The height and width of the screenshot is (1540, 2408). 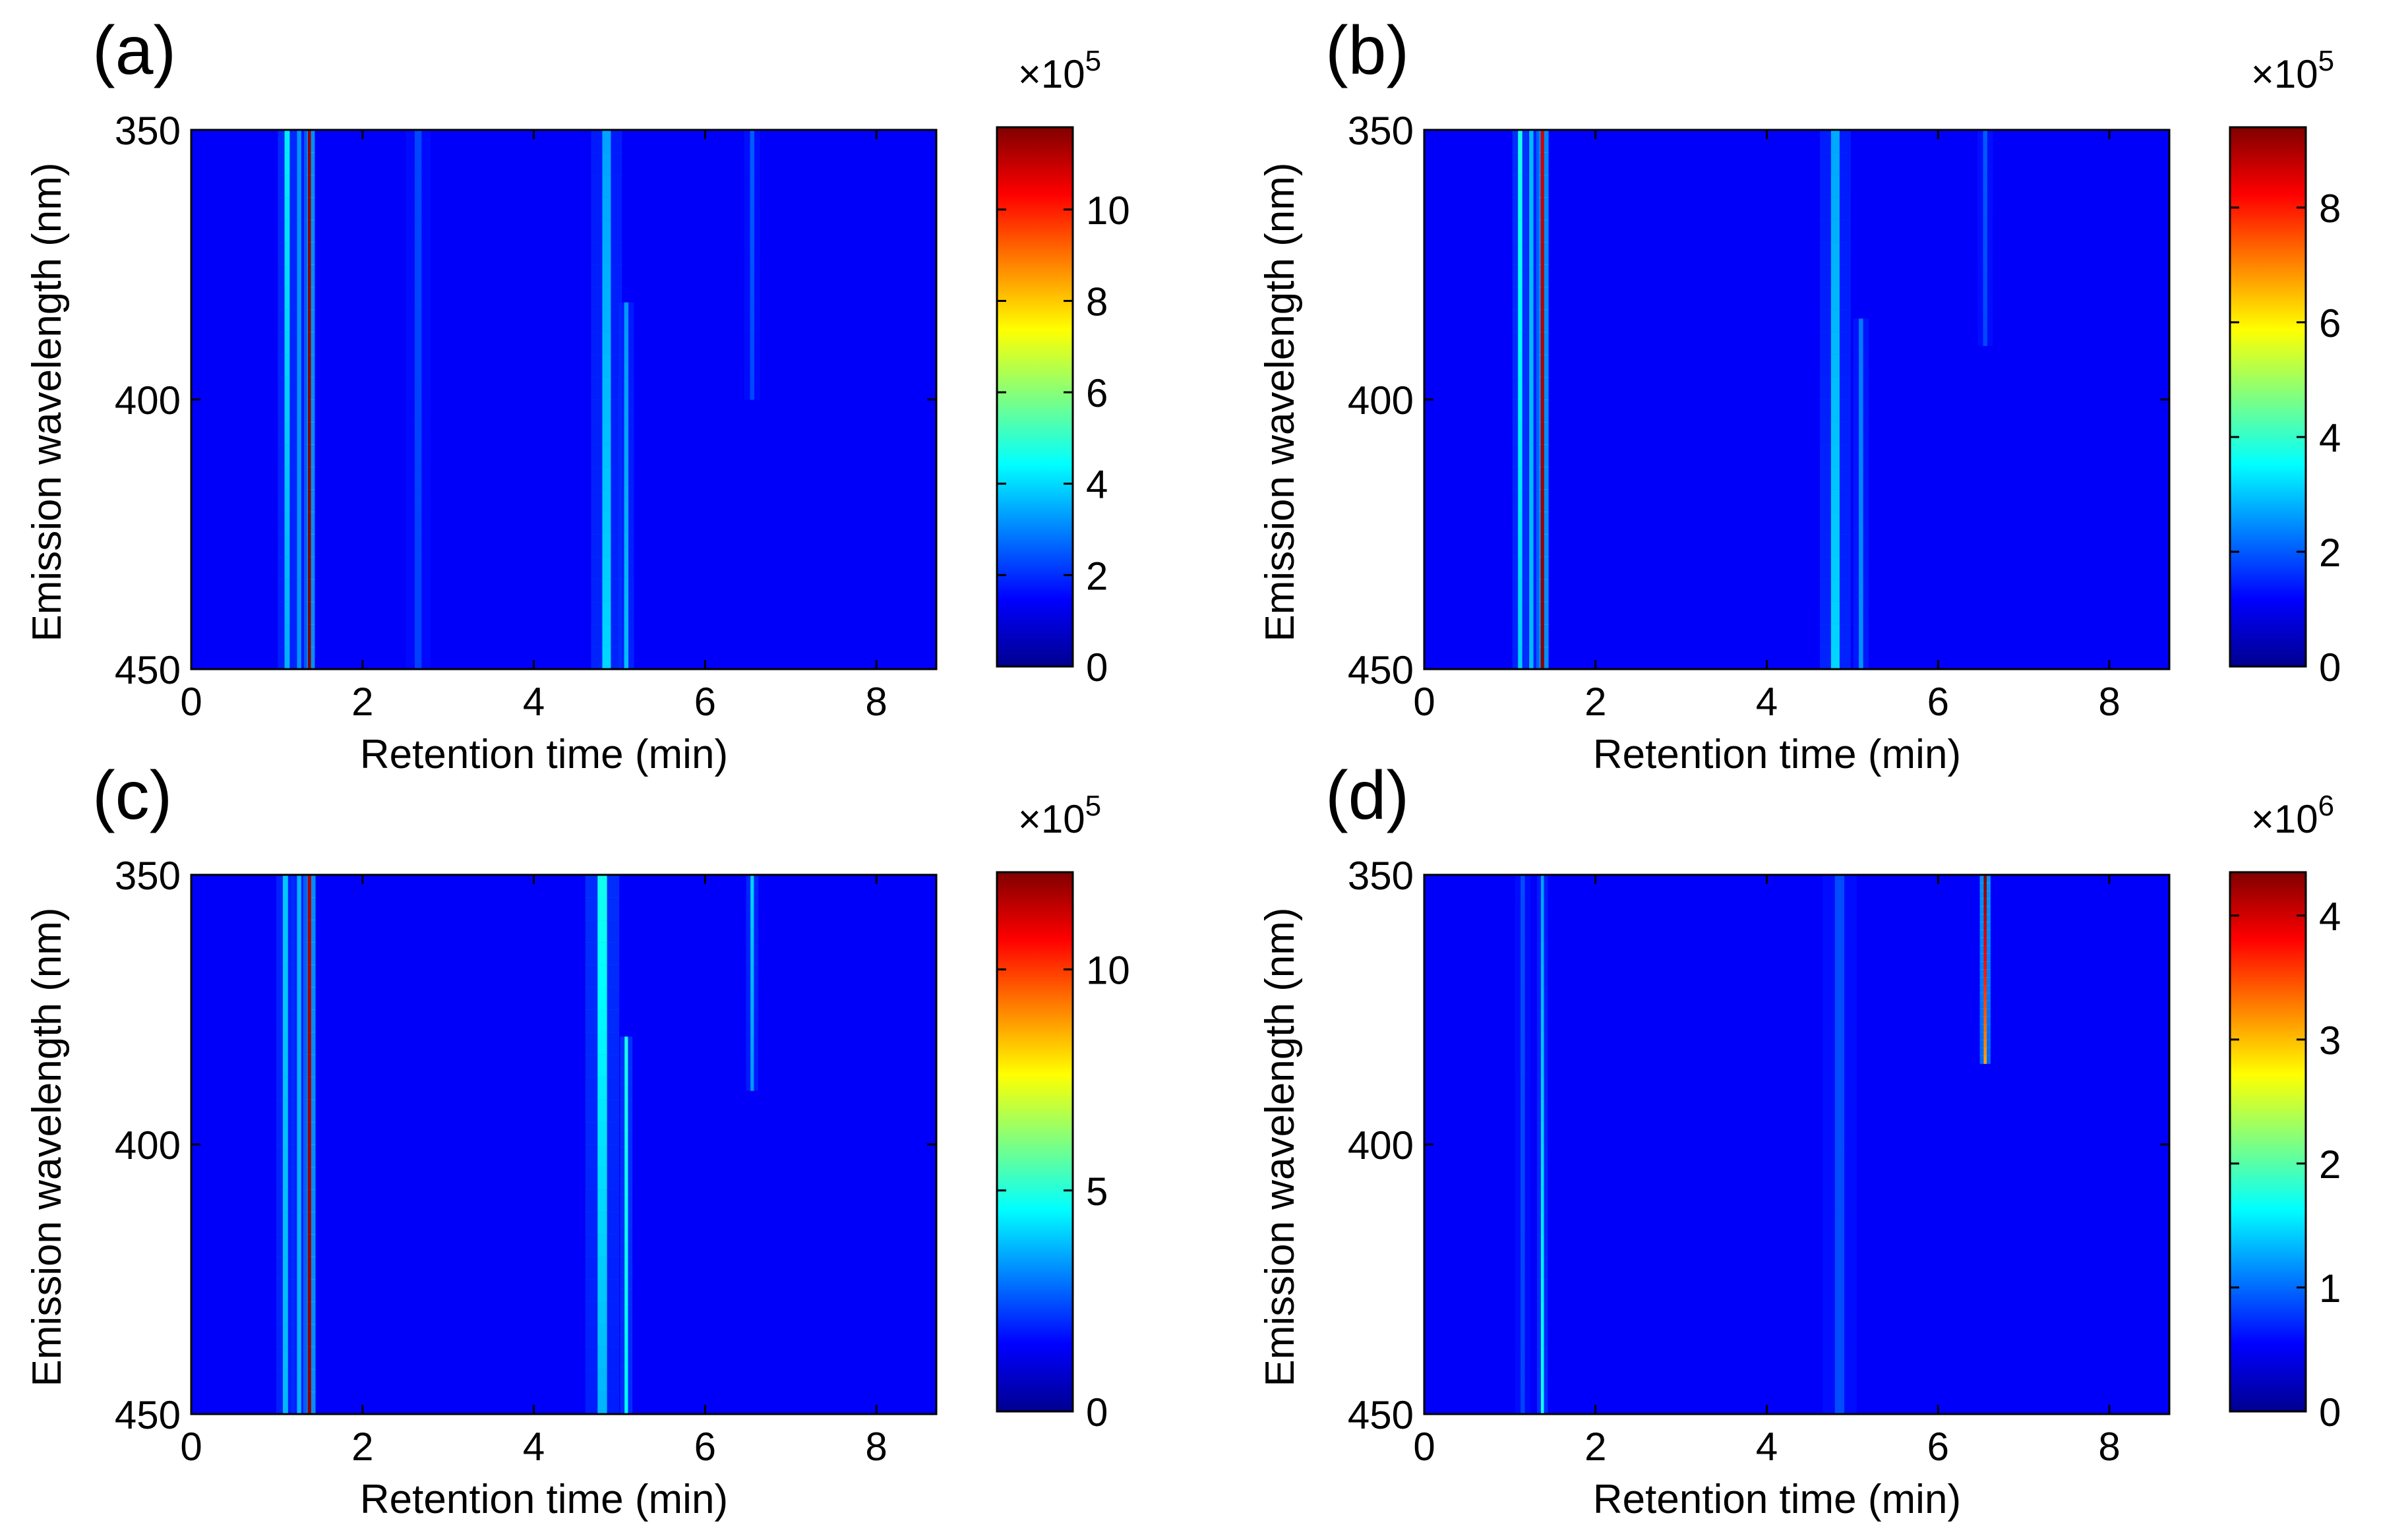 I want to click on y-tick-label: 350, so click(x=1381, y=131).